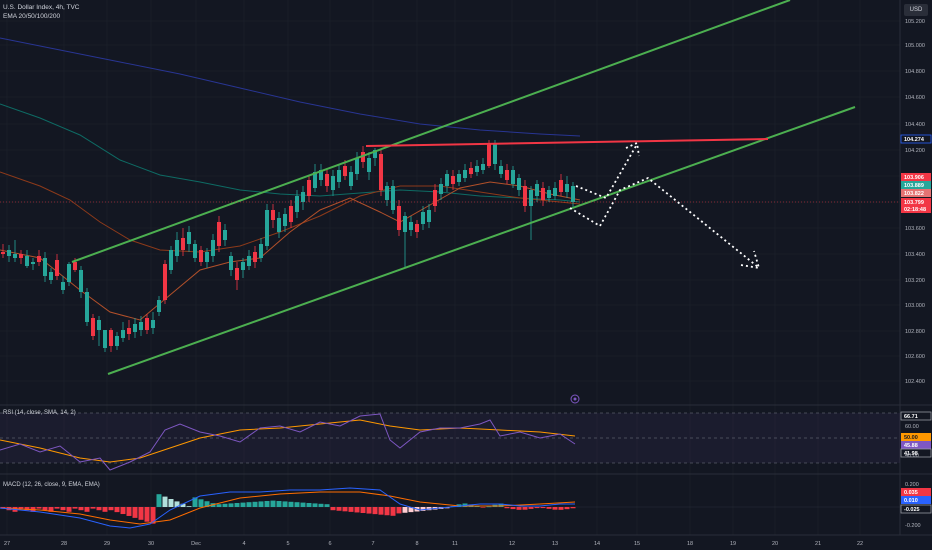 The image size is (932, 550). What do you see at coordinates (51, 485) in the screenshot?
I see `macd-title: MACD (12, 26, close, 9, EMA, EMA)` at bounding box center [51, 485].